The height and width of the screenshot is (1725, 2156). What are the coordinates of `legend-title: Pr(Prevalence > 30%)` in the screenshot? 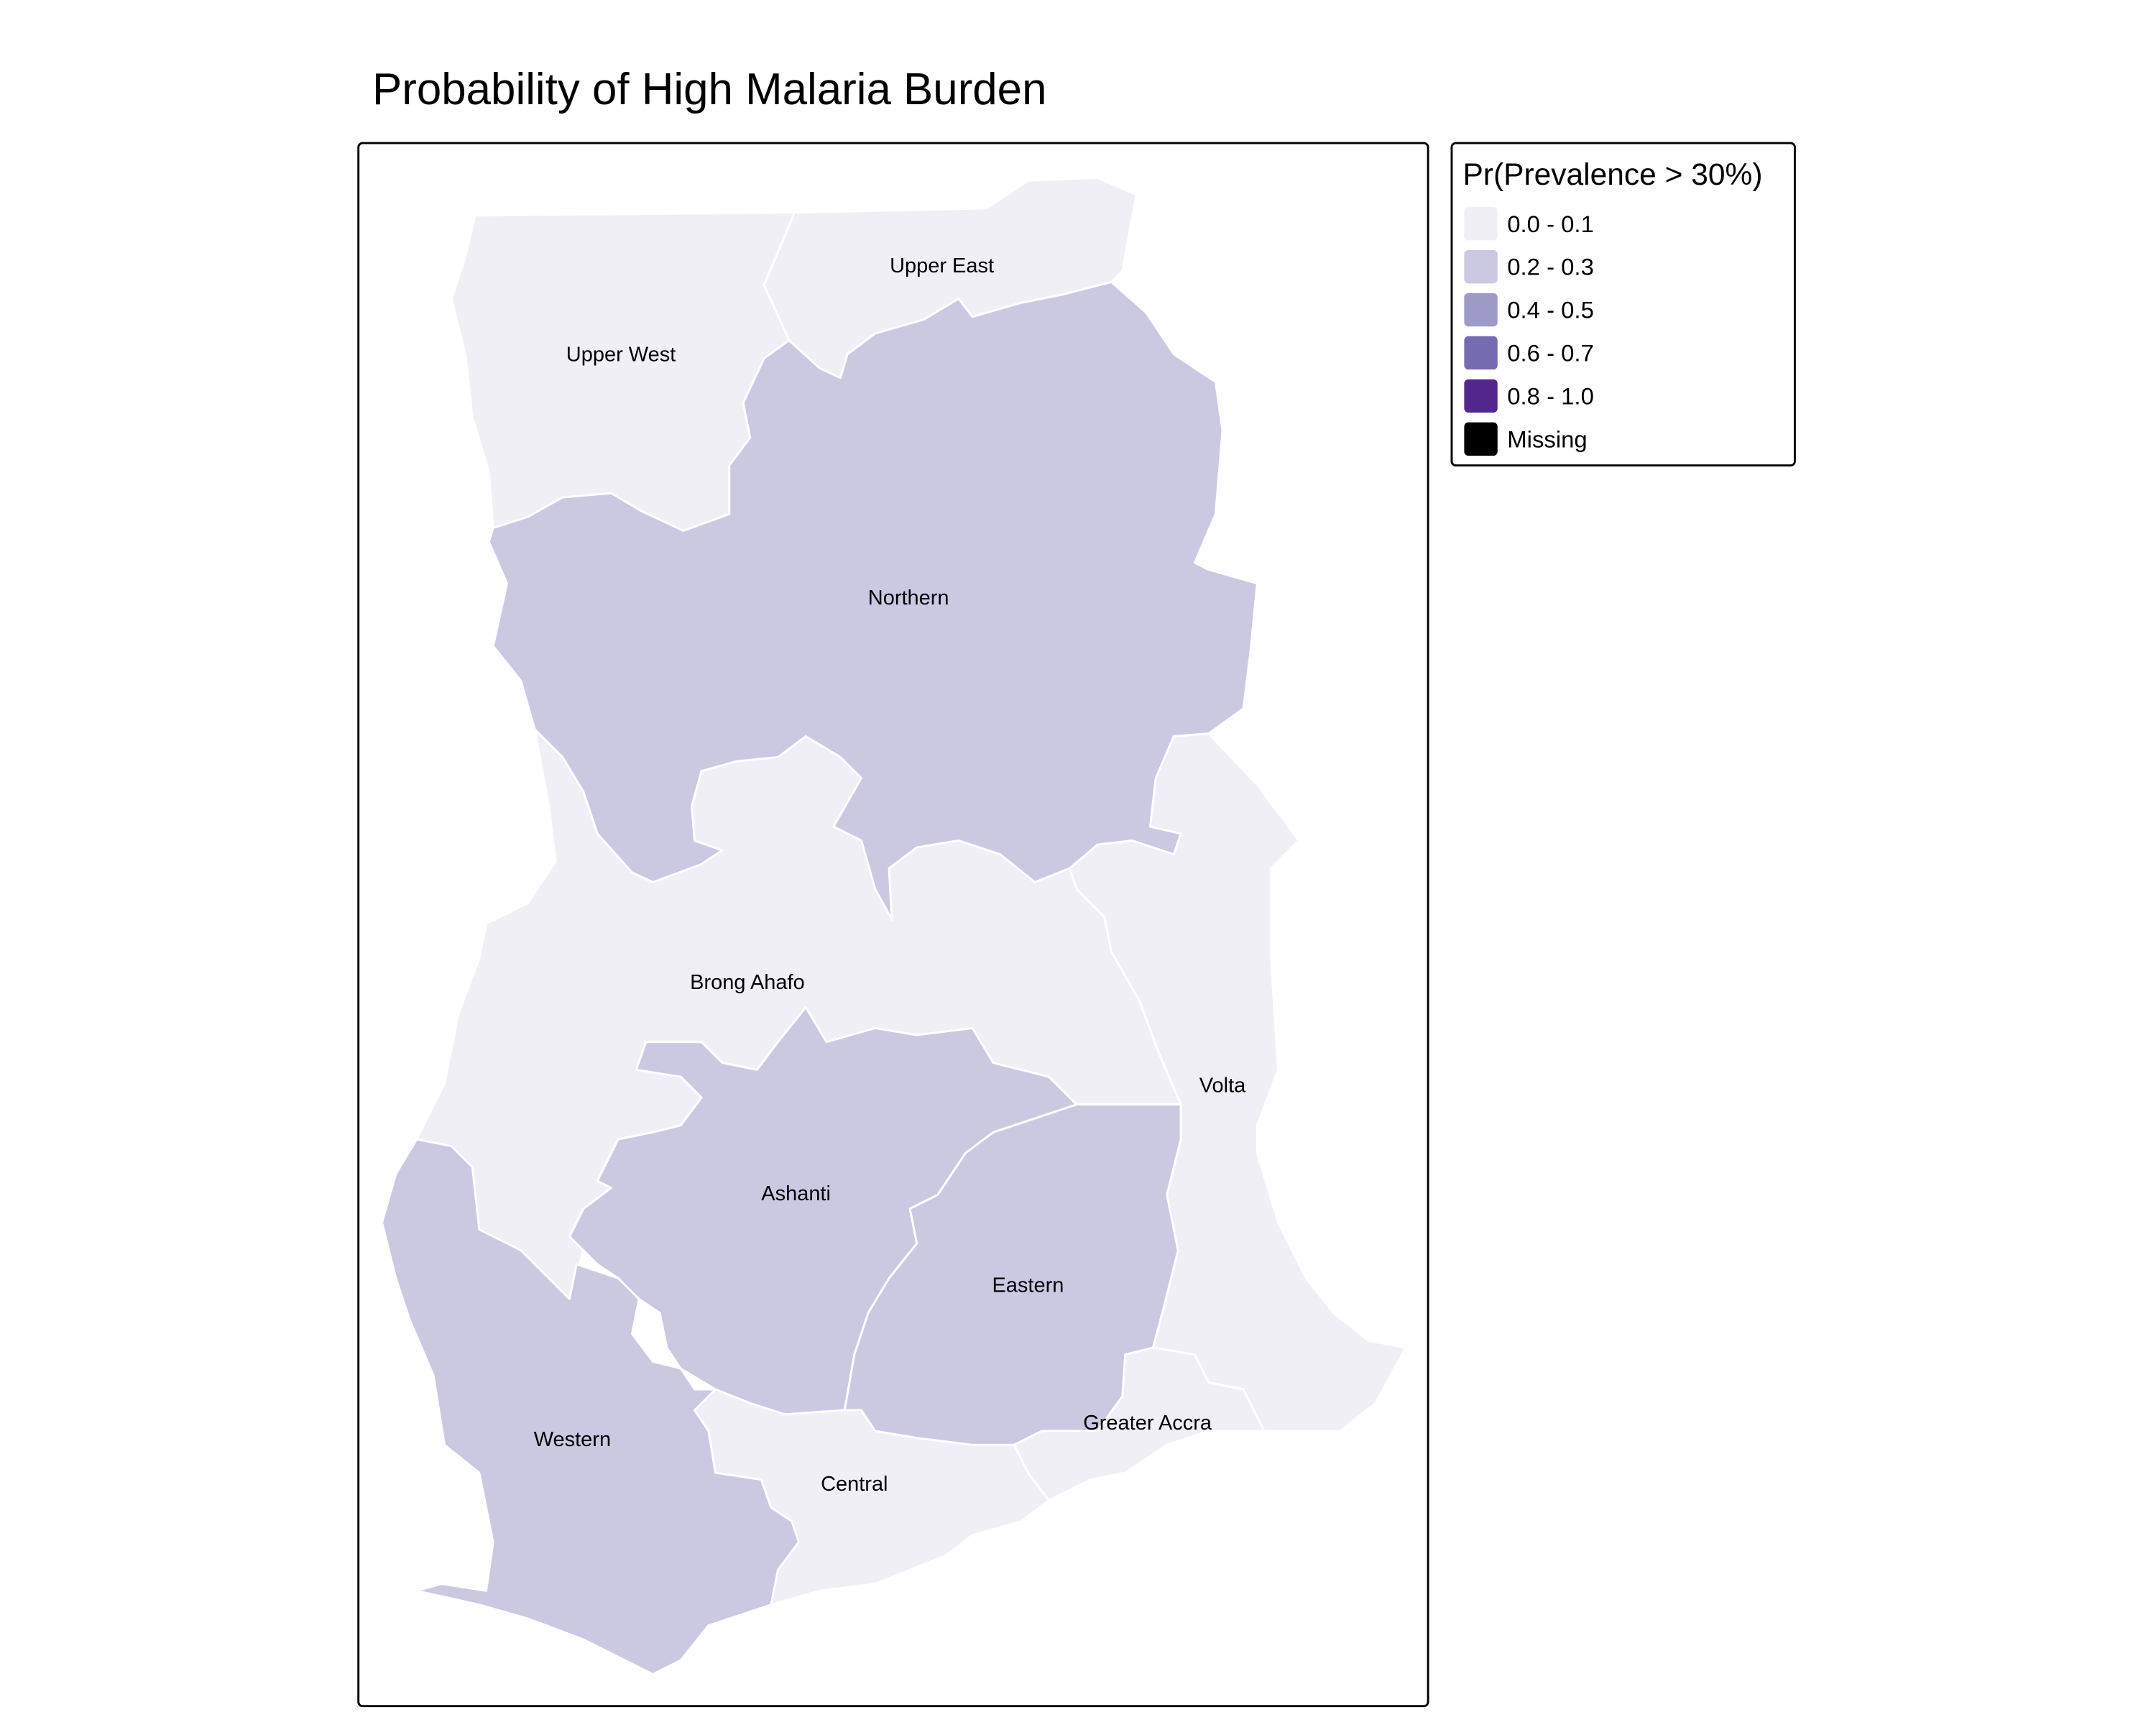 It's located at (1612, 175).